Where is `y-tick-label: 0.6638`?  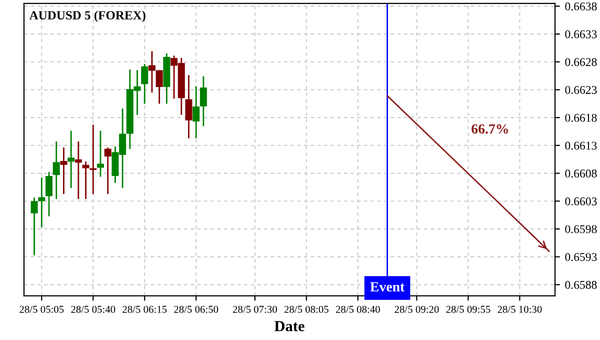
y-tick-label: 0.6638 is located at coordinates (581, 6).